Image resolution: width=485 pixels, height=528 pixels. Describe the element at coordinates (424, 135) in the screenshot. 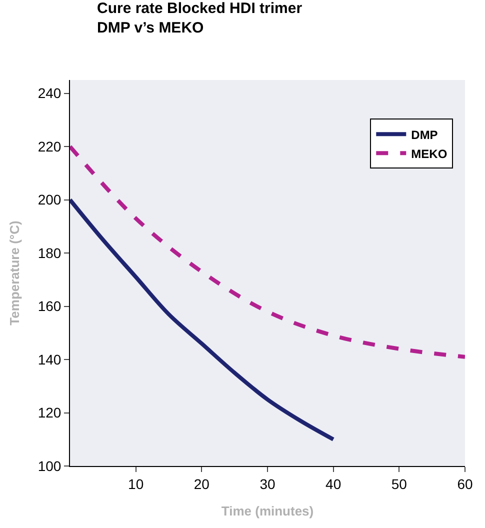

I see `legend-label: DMP` at that location.